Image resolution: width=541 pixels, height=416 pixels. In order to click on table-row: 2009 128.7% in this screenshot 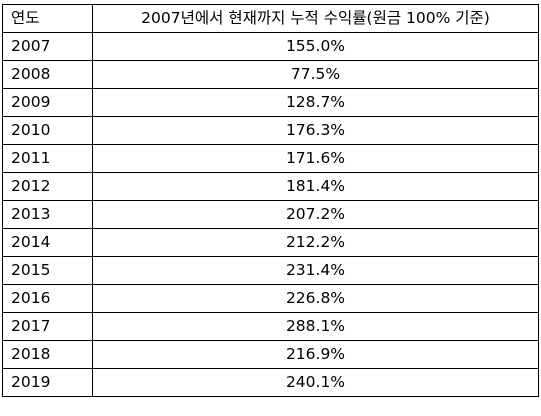, I will do `click(270, 102)`.